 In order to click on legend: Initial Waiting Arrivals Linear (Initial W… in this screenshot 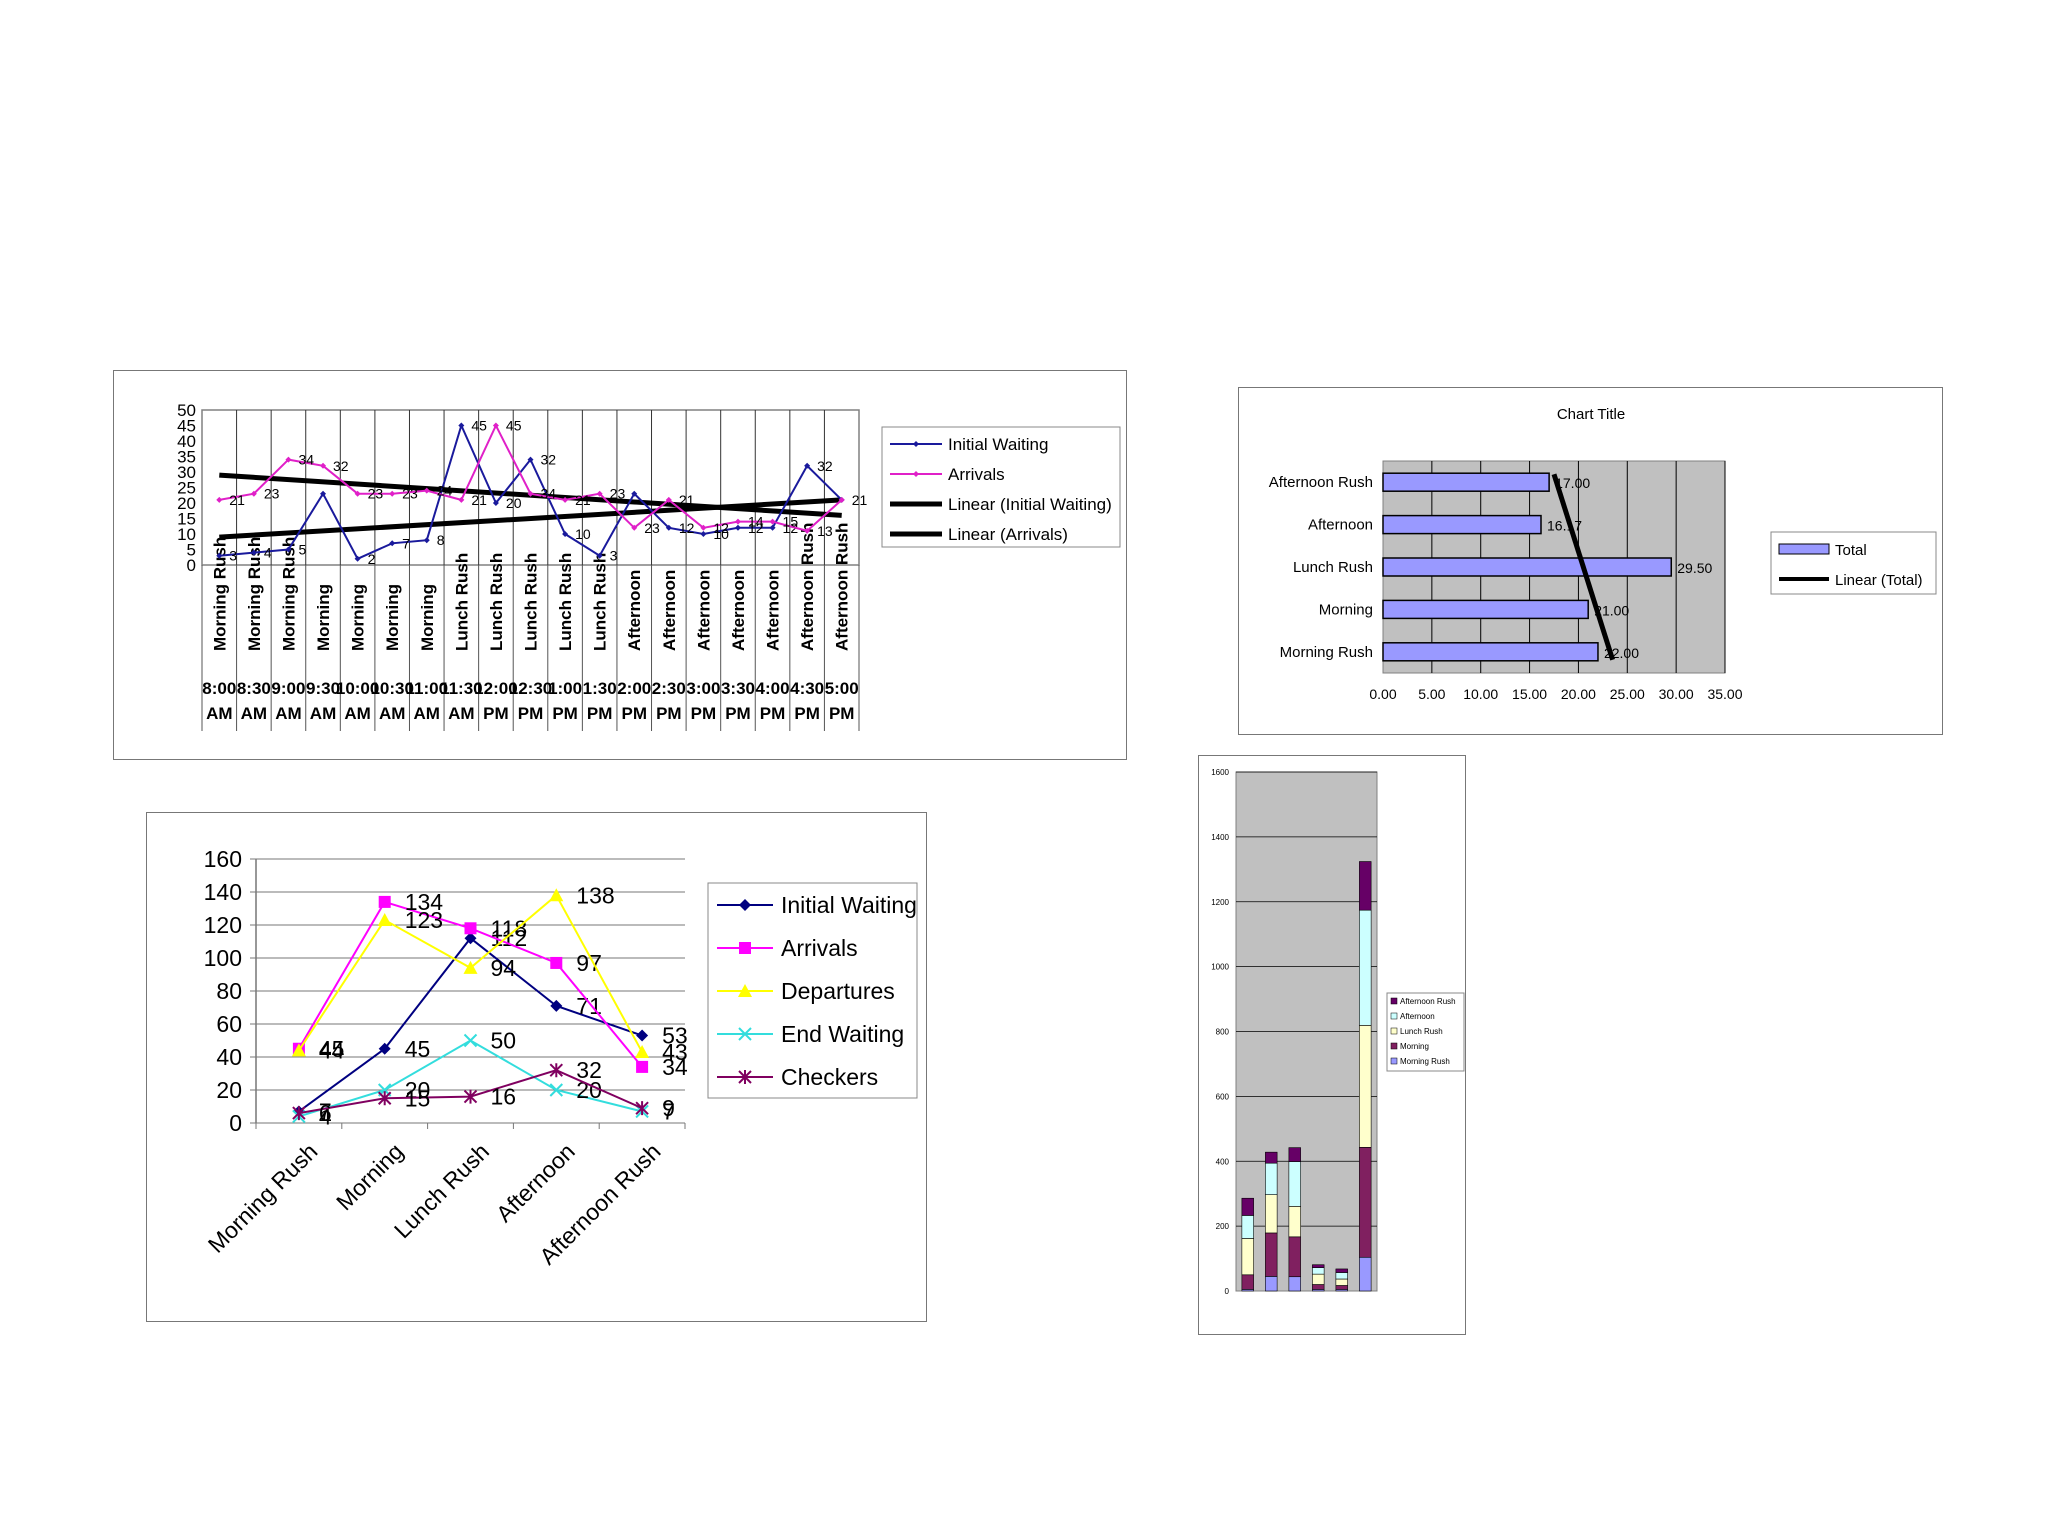, I will do `click(1001, 487)`.